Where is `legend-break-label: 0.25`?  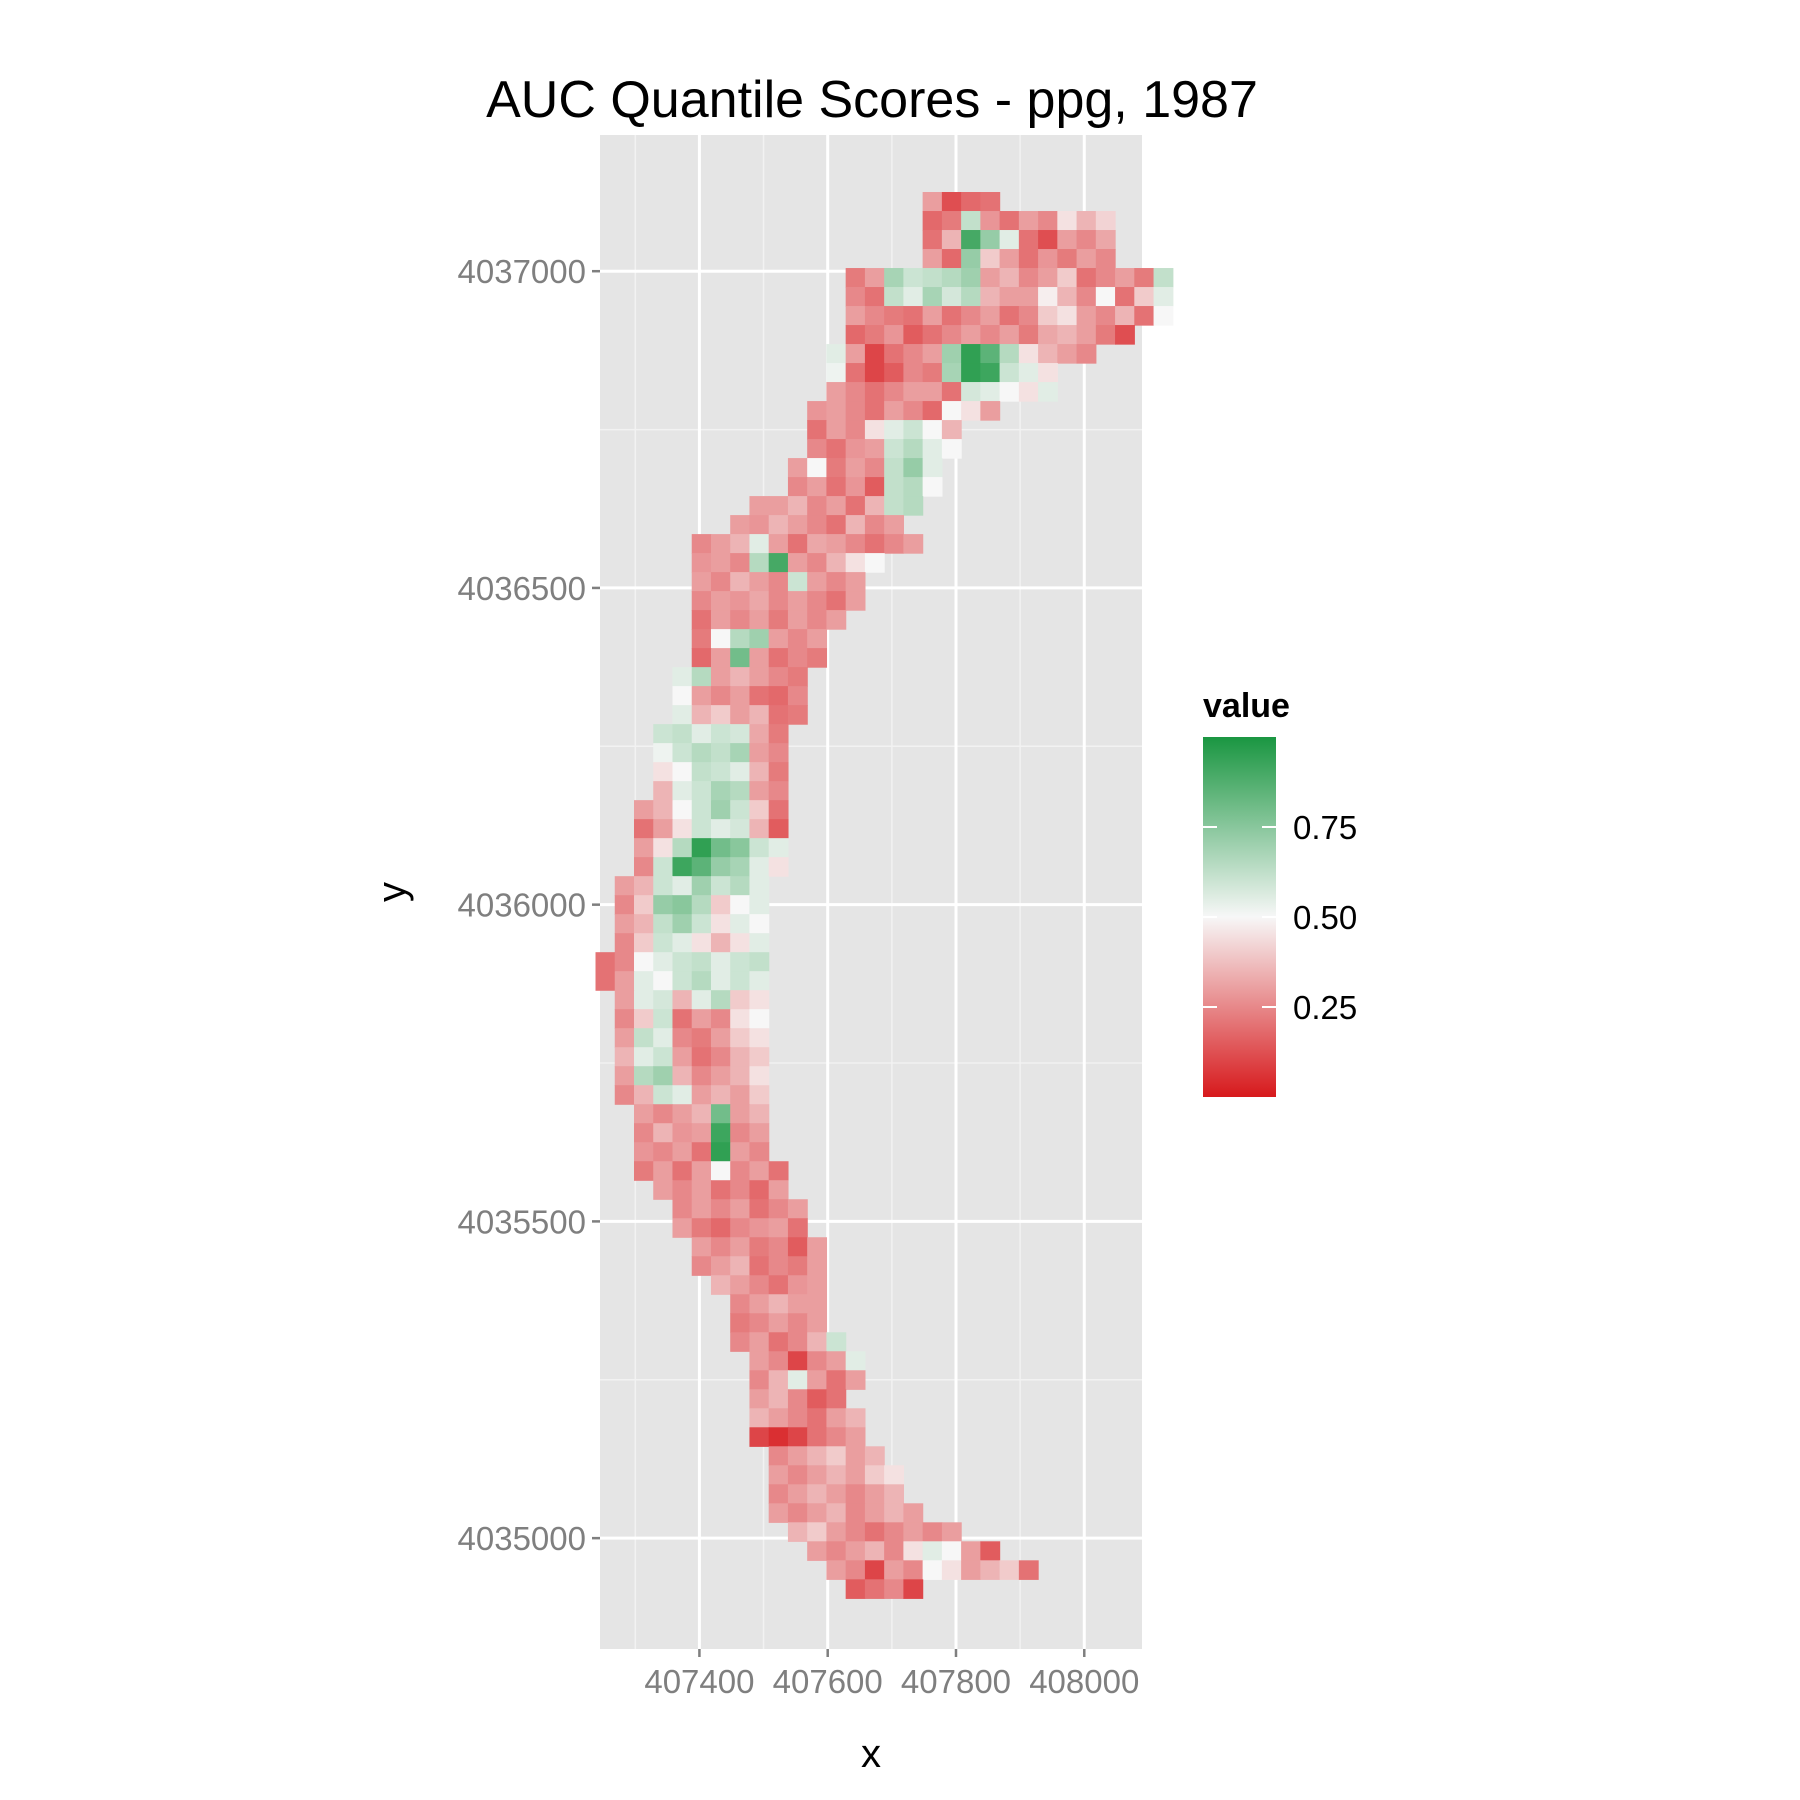
legend-break-label: 0.25 is located at coordinates (1325, 1007).